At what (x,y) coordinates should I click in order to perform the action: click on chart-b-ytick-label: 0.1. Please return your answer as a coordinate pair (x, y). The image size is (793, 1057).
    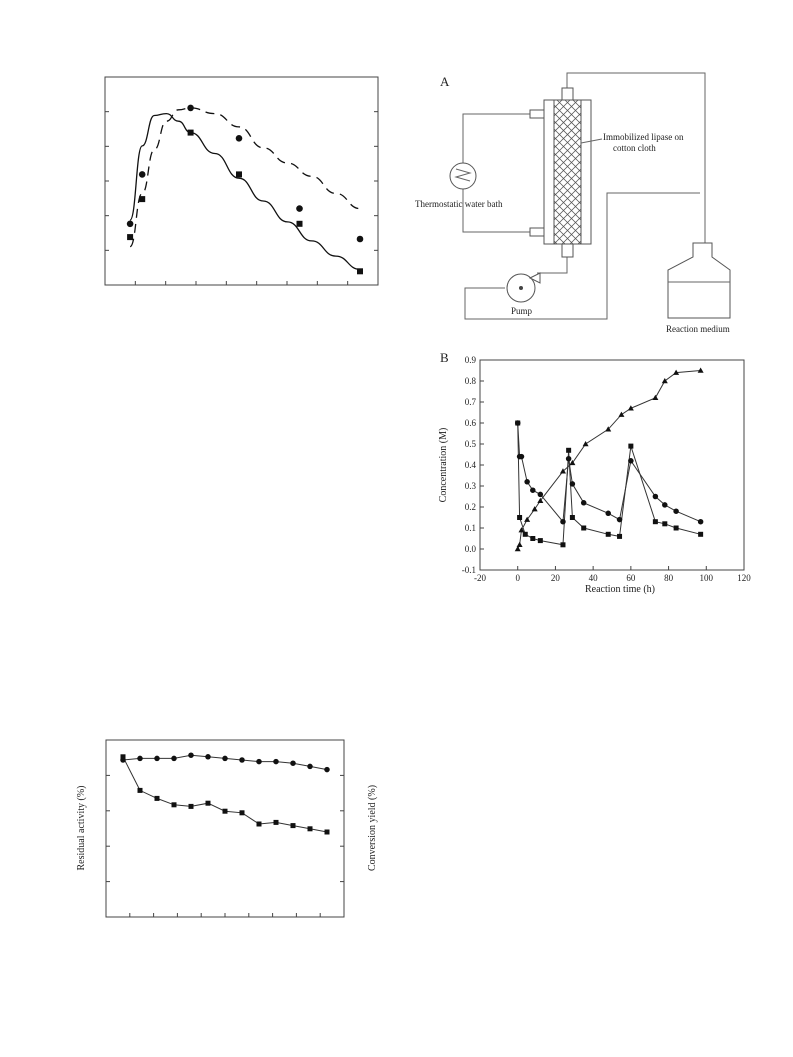
    Looking at the image, I should click on (470, 528).